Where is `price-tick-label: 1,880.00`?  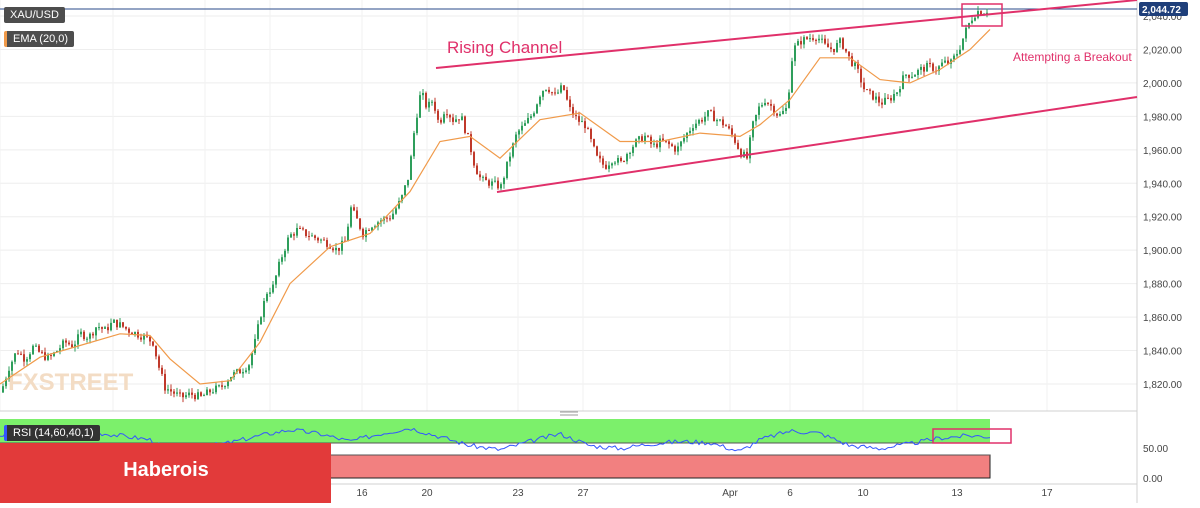 price-tick-label: 1,880.00 is located at coordinates (1162, 285).